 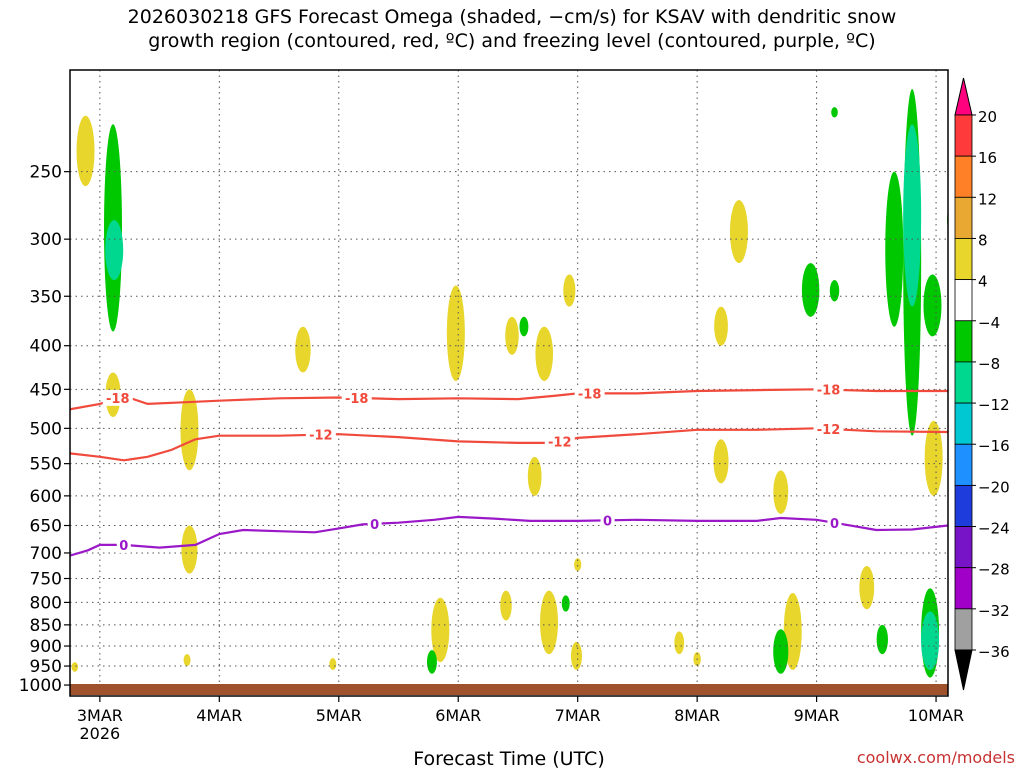 What do you see at coordinates (46, 554) in the screenshot?
I see `y-tick-label-700: 700` at bounding box center [46, 554].